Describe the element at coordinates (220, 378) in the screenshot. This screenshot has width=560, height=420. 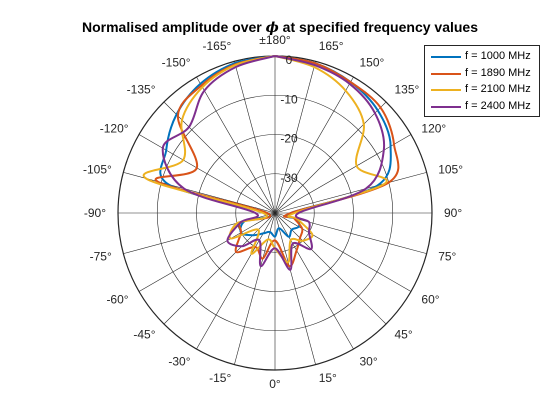
I see `theta-tick-label: -15°` at that location.